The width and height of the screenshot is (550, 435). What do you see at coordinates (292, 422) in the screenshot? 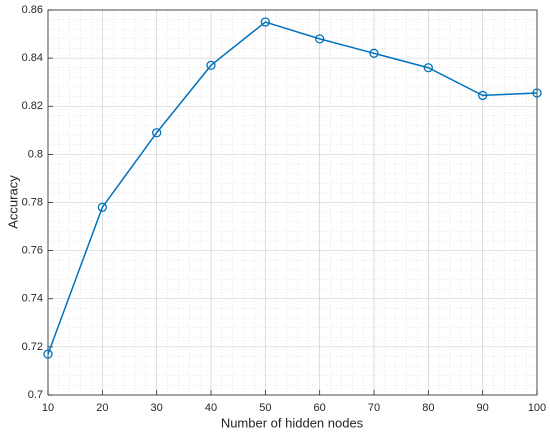
I see `x-axis-label: Number of hidden nodes` at bounding box center [292, 422].